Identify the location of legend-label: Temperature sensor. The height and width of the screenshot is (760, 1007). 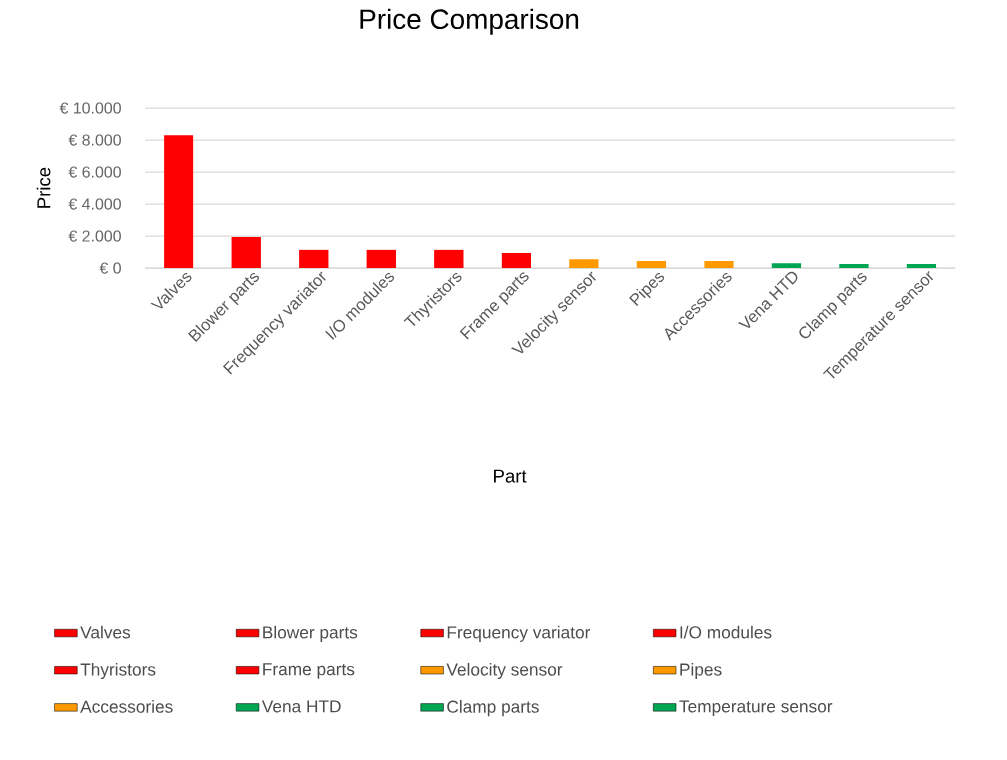
(756, 708).